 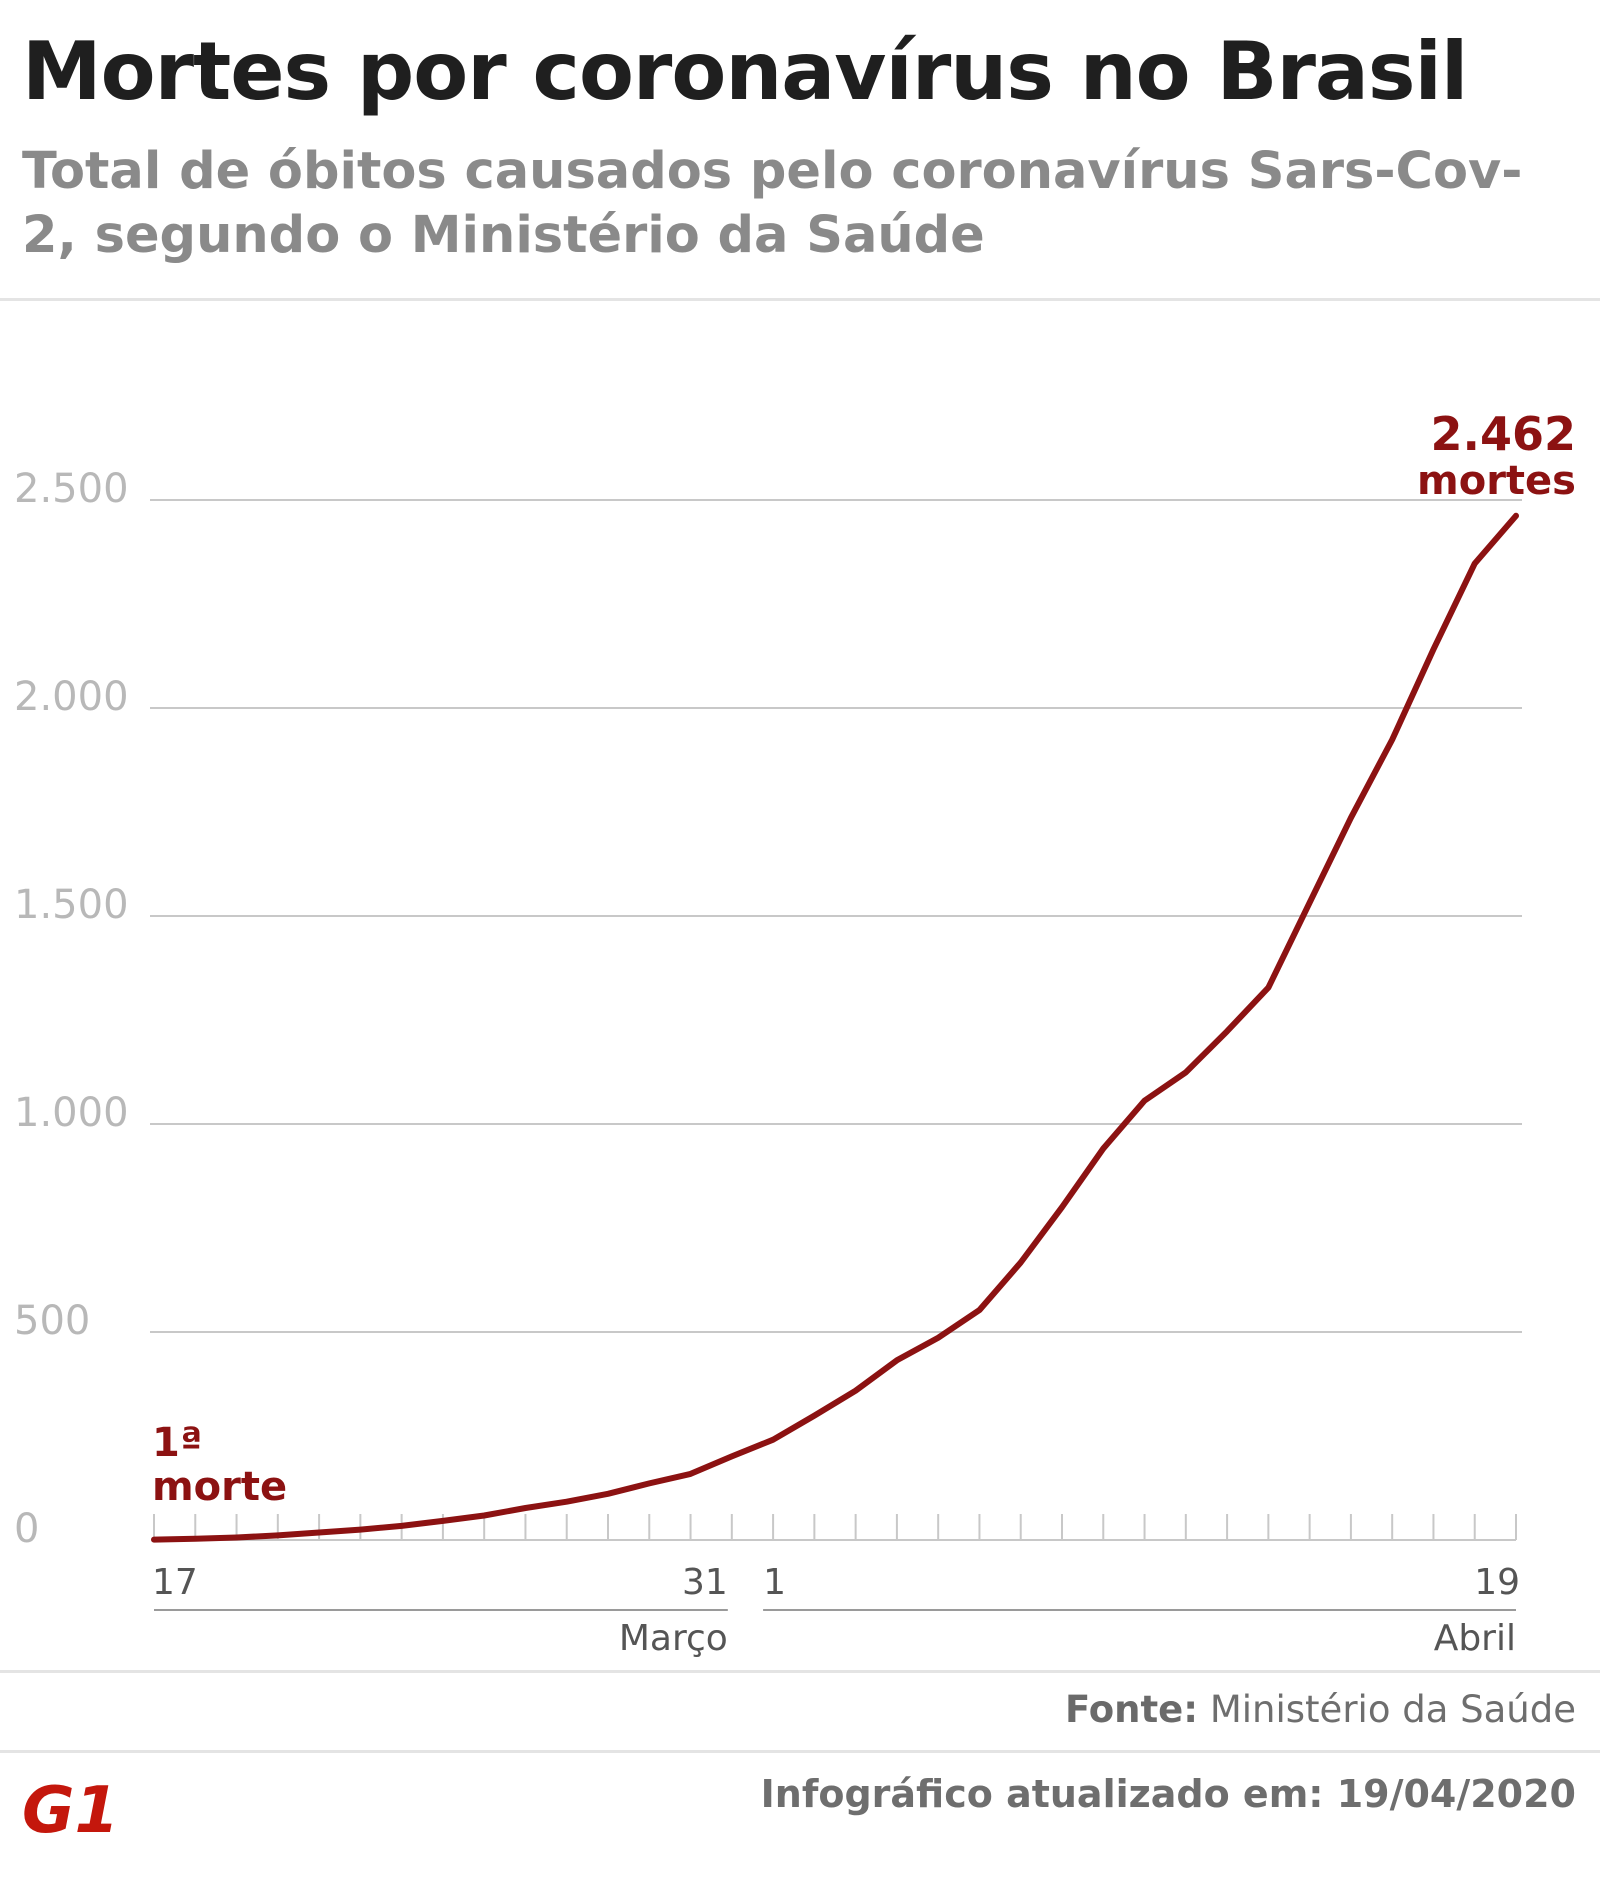 What do you see at coordinates (774, 1582) in the screenshot?
I see `x-tick-label: 1` at bounding box center [774, 1582].